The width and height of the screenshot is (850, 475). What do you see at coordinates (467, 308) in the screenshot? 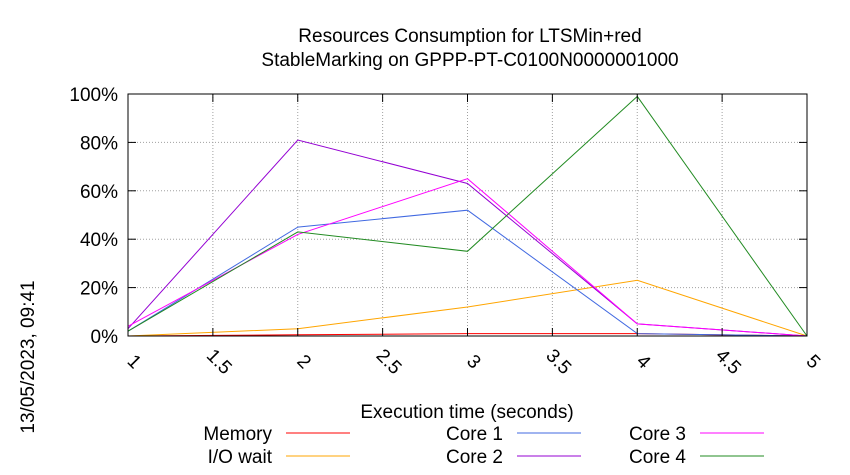
I see `series-line-i-o-wait` at bounding box center [467, 308].